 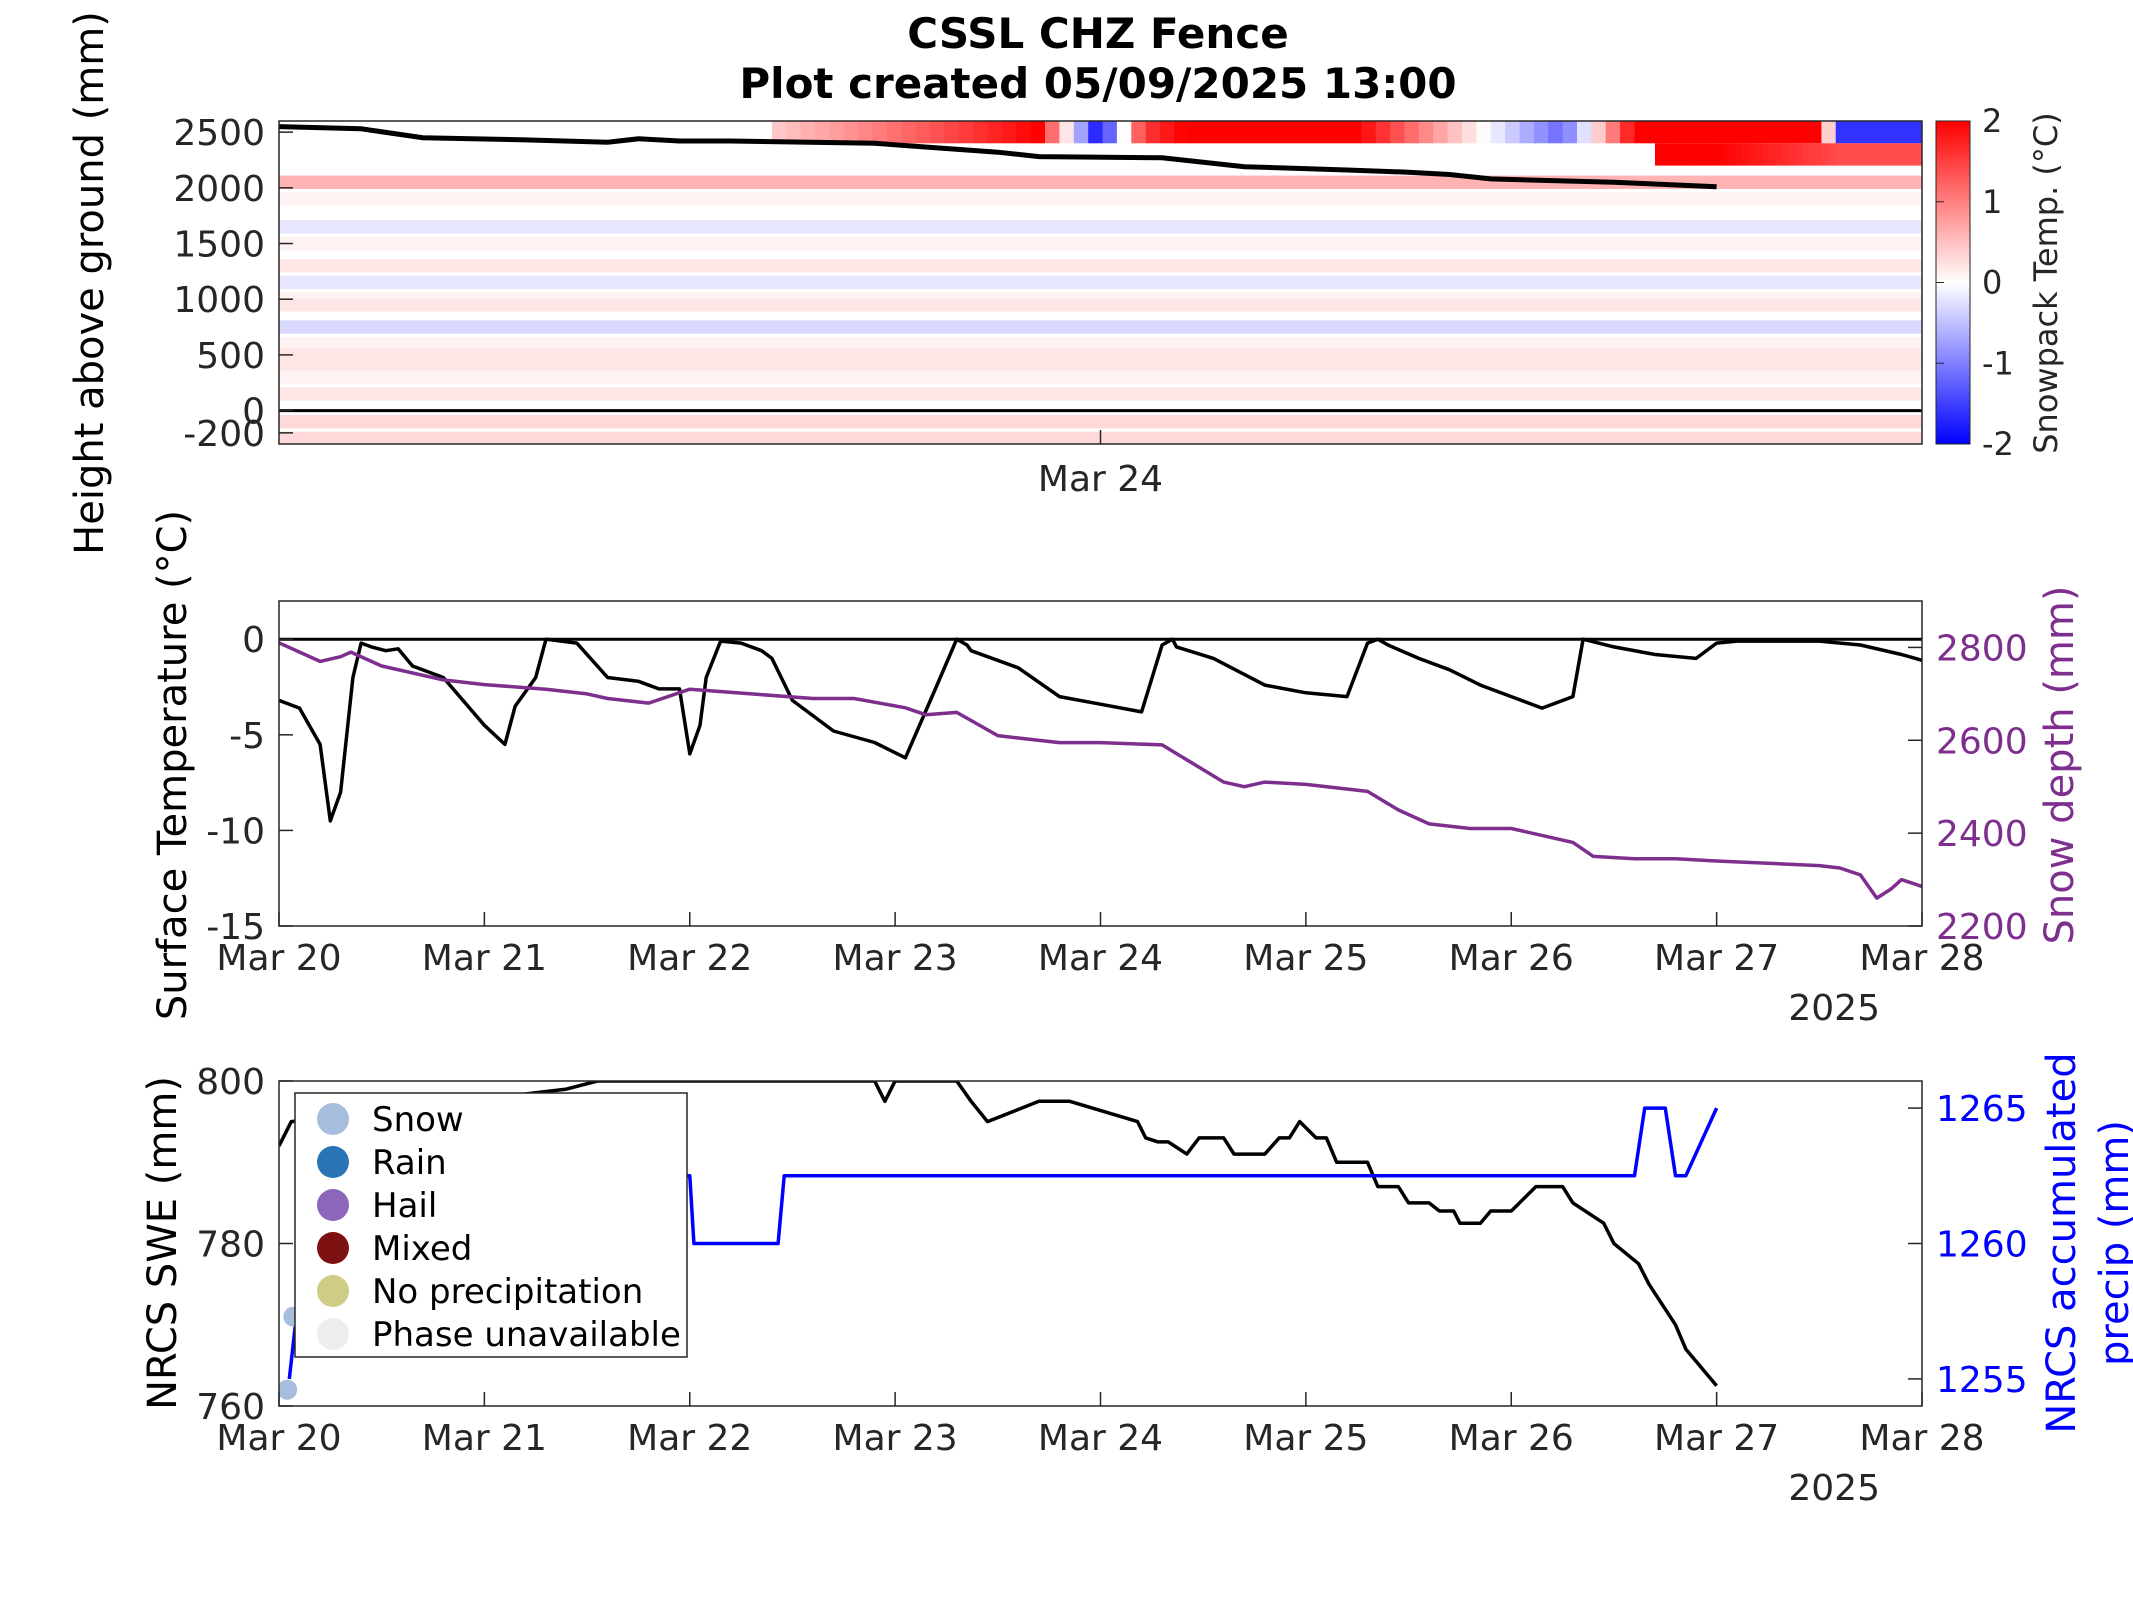 I want to click on time-tick-label: Mar 26, so click(x=1511, y=958).